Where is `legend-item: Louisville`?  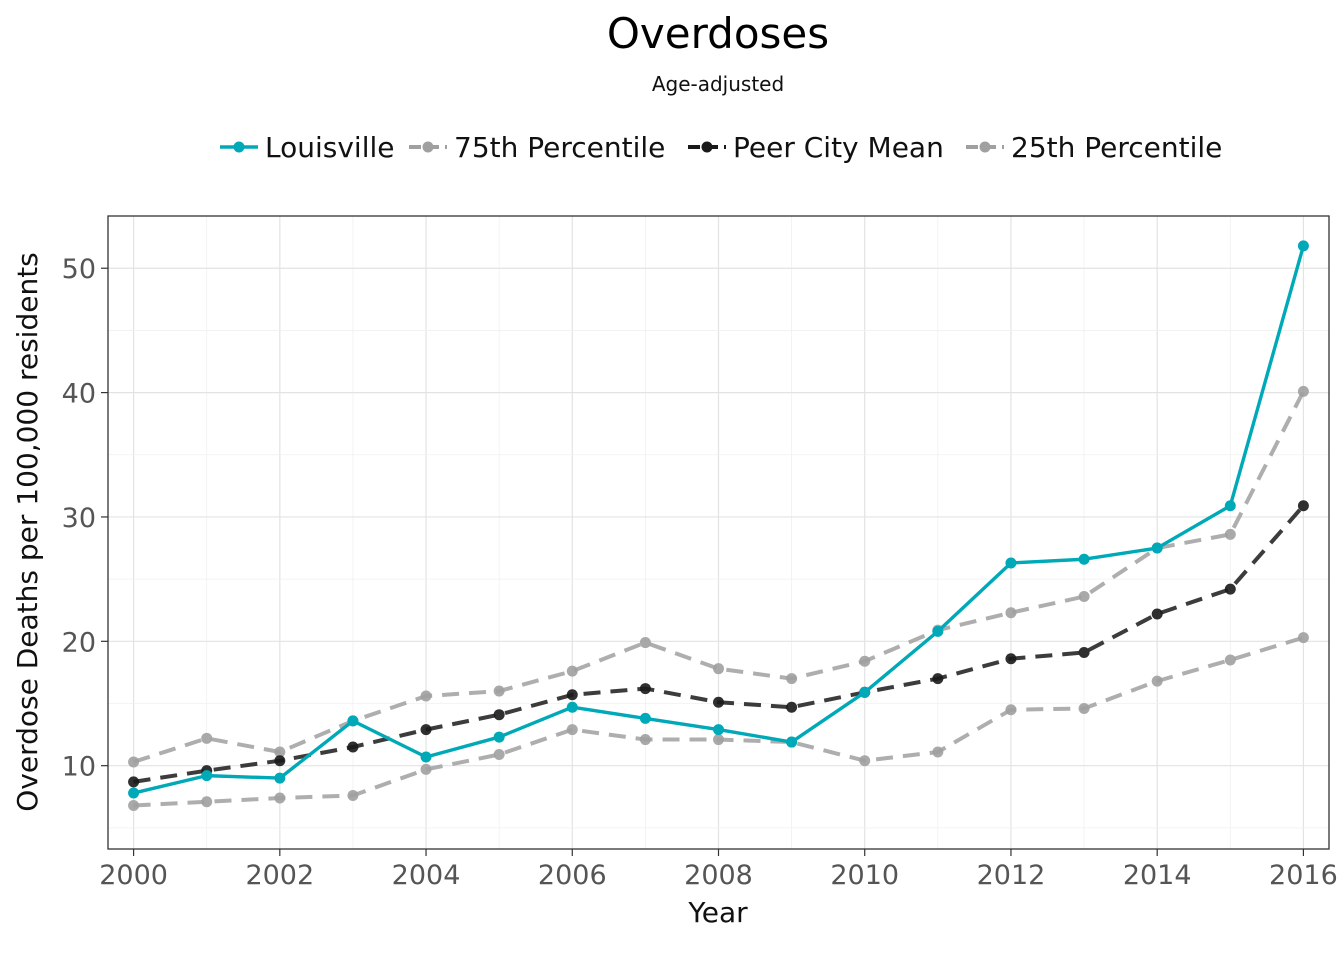
legend-item: Louisville is located at coordinates (307, 147).